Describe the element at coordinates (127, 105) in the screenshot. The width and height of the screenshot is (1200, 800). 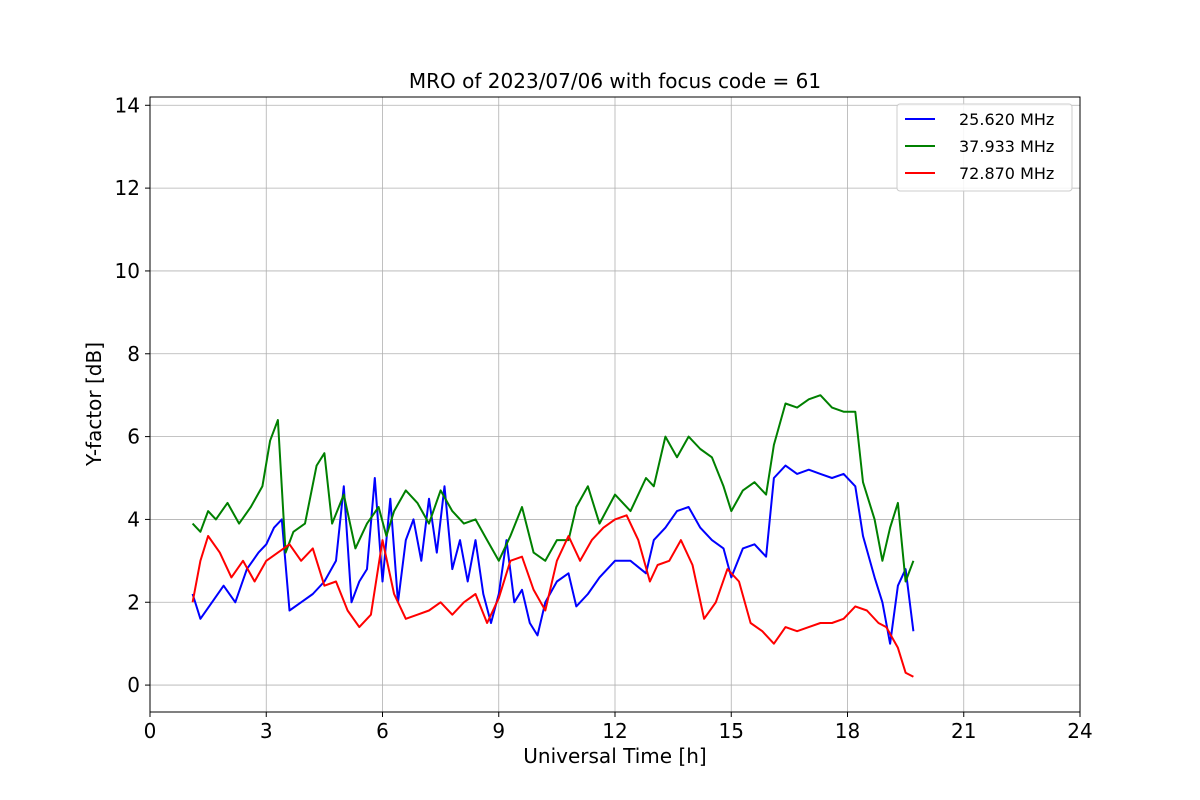
I see `y-tick-label: 14` at that location.